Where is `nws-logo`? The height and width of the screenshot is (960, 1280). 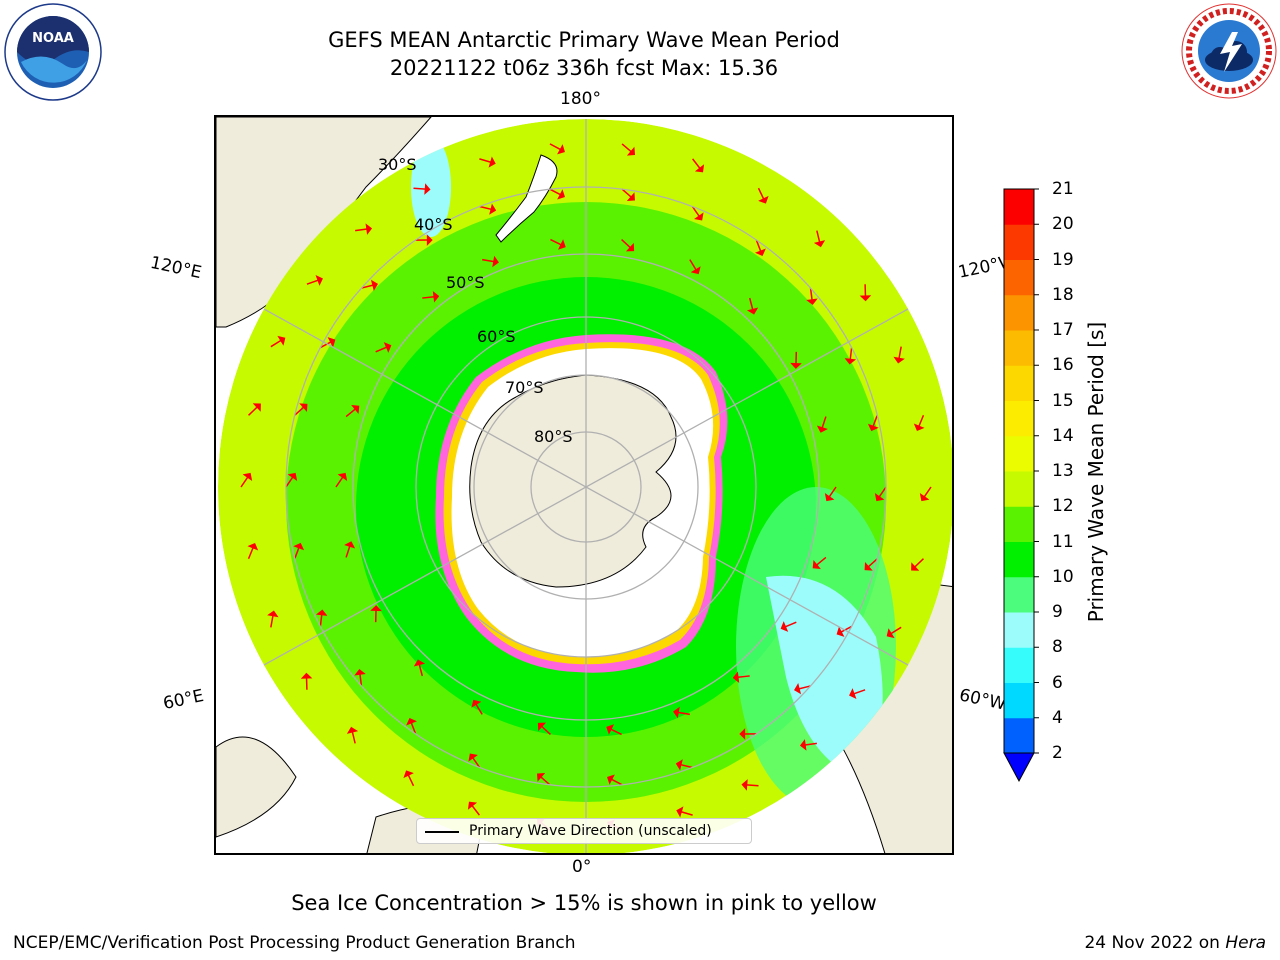 nws-logo is located at coordinates (1229, 51).